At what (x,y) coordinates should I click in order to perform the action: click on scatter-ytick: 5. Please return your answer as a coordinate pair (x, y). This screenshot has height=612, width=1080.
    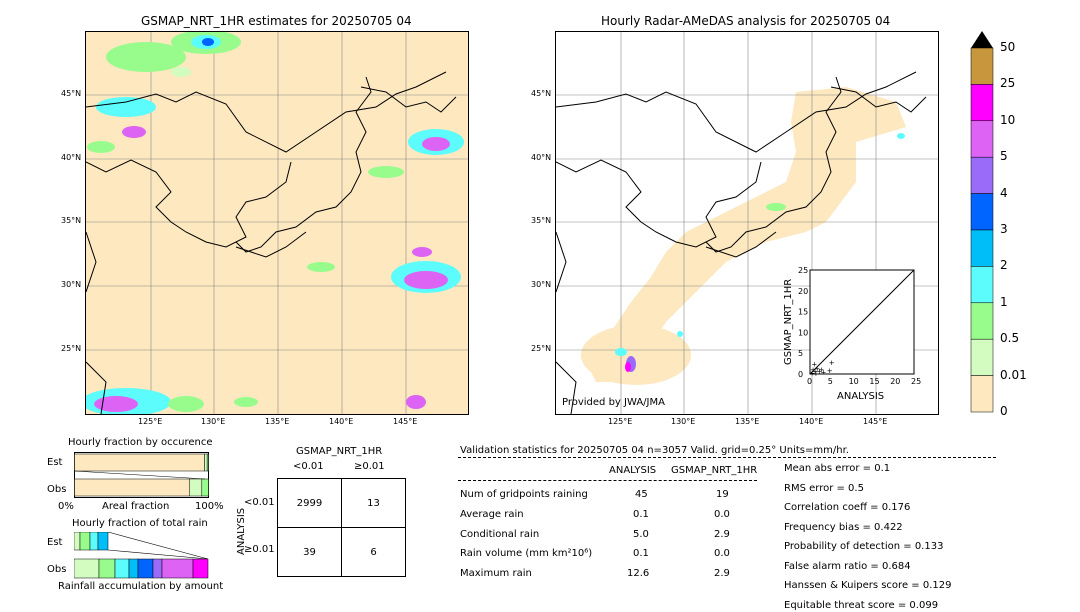
    Looking at the image, I should click on (800, 353).